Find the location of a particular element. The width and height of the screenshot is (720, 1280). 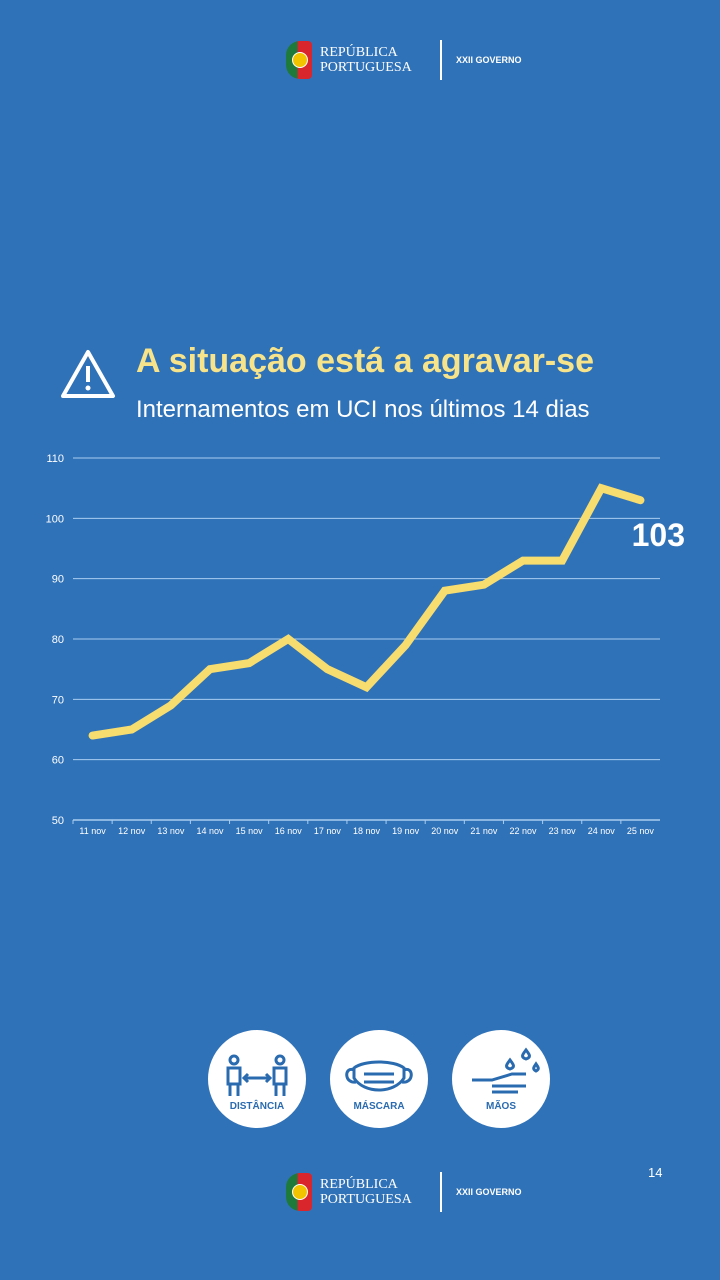

header-logo: REPÚBLICA PORTUGUESA XXII GOVERNO is located at coordinates (404, 60).